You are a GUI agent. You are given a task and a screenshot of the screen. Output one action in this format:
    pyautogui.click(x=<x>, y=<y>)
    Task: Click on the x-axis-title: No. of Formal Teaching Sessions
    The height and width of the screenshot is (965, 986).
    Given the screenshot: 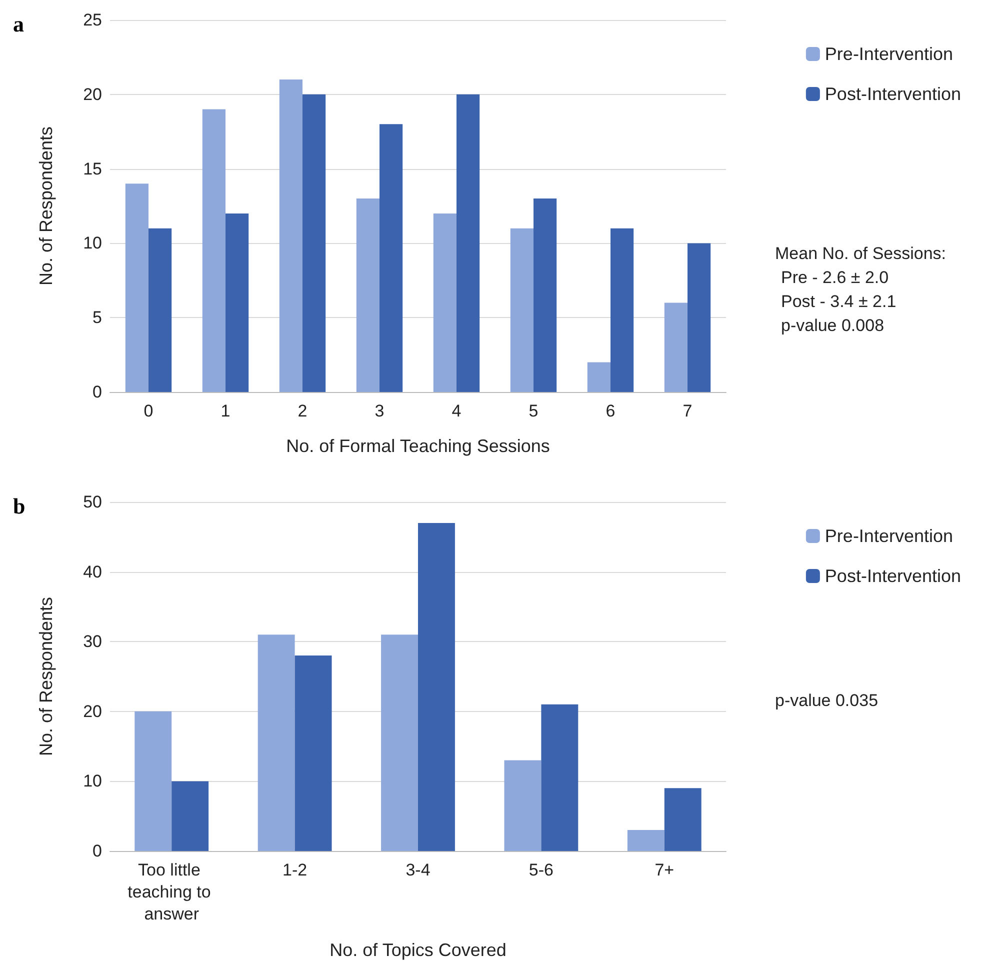 What is the action you would take?
    pyautogui.click(x=418, y=446)
    